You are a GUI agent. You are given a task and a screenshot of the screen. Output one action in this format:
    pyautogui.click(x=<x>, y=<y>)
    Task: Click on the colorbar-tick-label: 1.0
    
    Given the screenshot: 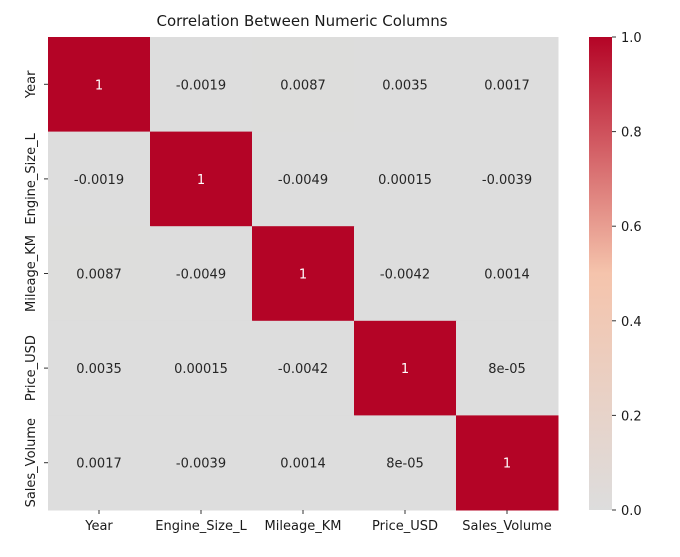 What is the action you would take?
    pyautogui.click(x=631, y=38)
    